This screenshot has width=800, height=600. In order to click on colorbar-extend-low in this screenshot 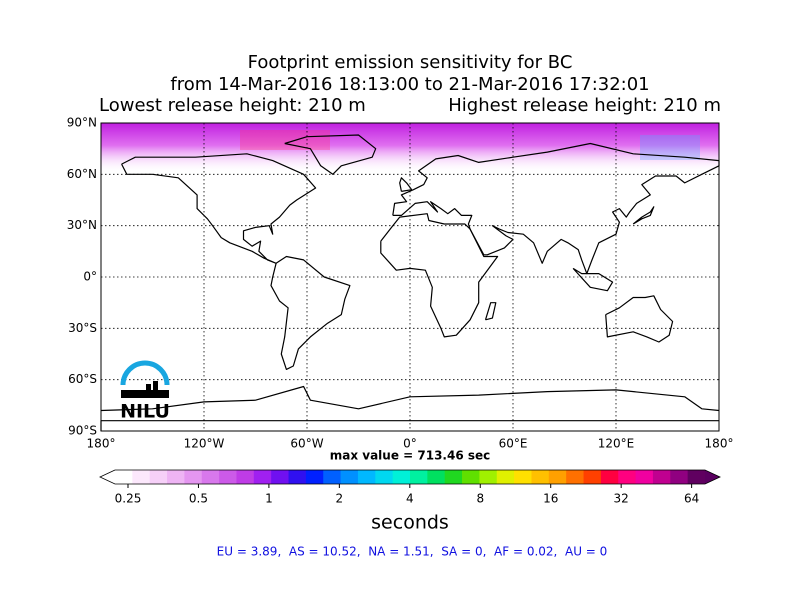, I will do `click(107, 477)`.